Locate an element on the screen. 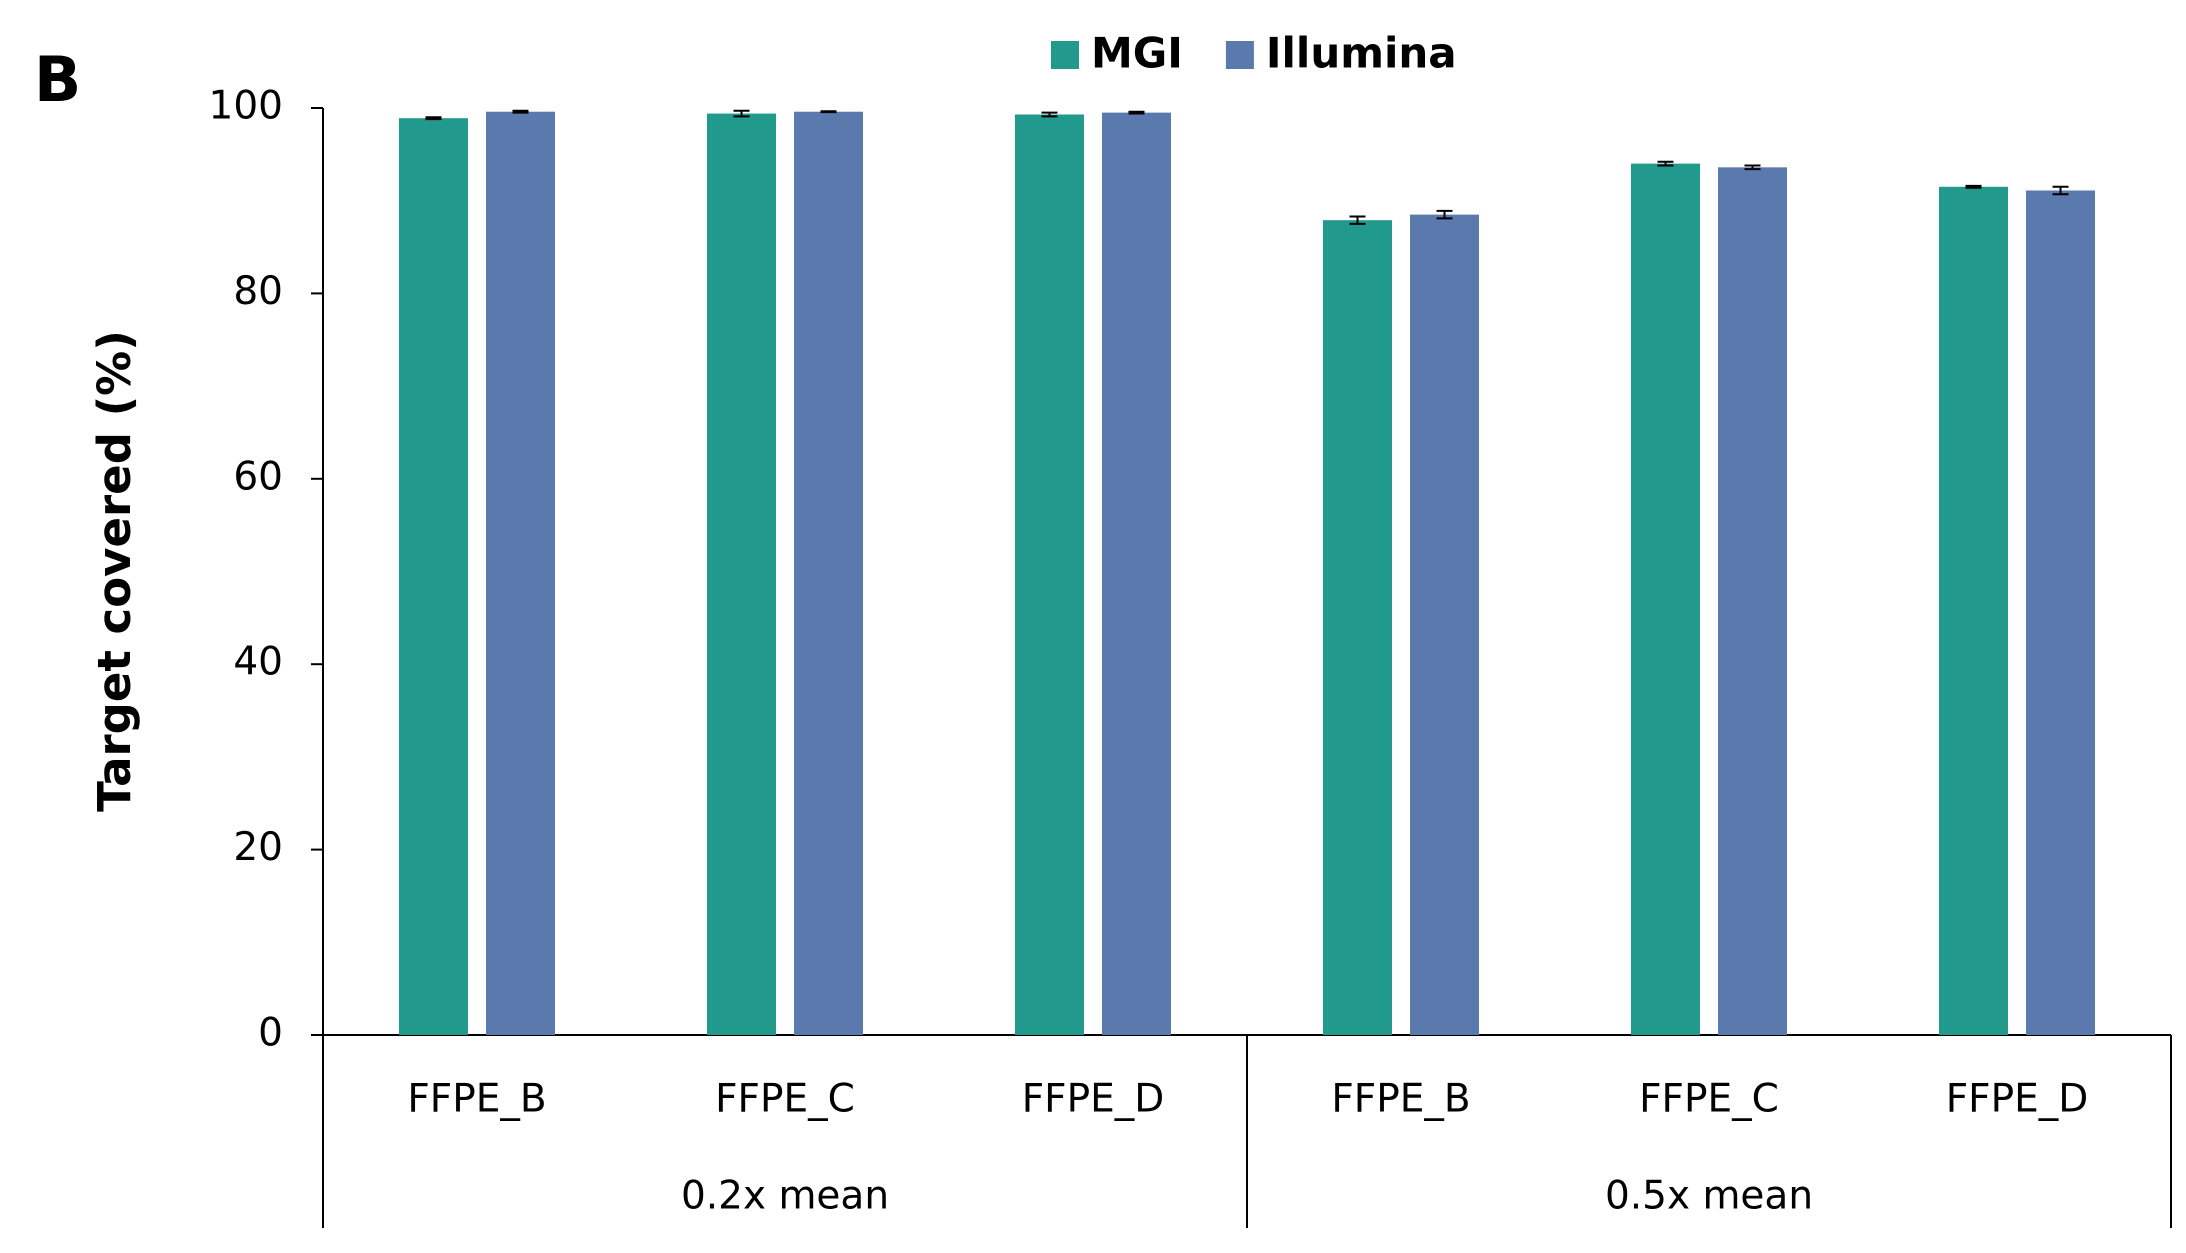 This screenshot has width=2186, height=1253. group-label: 0.5x mean is located at coordinates (1709, 1196).